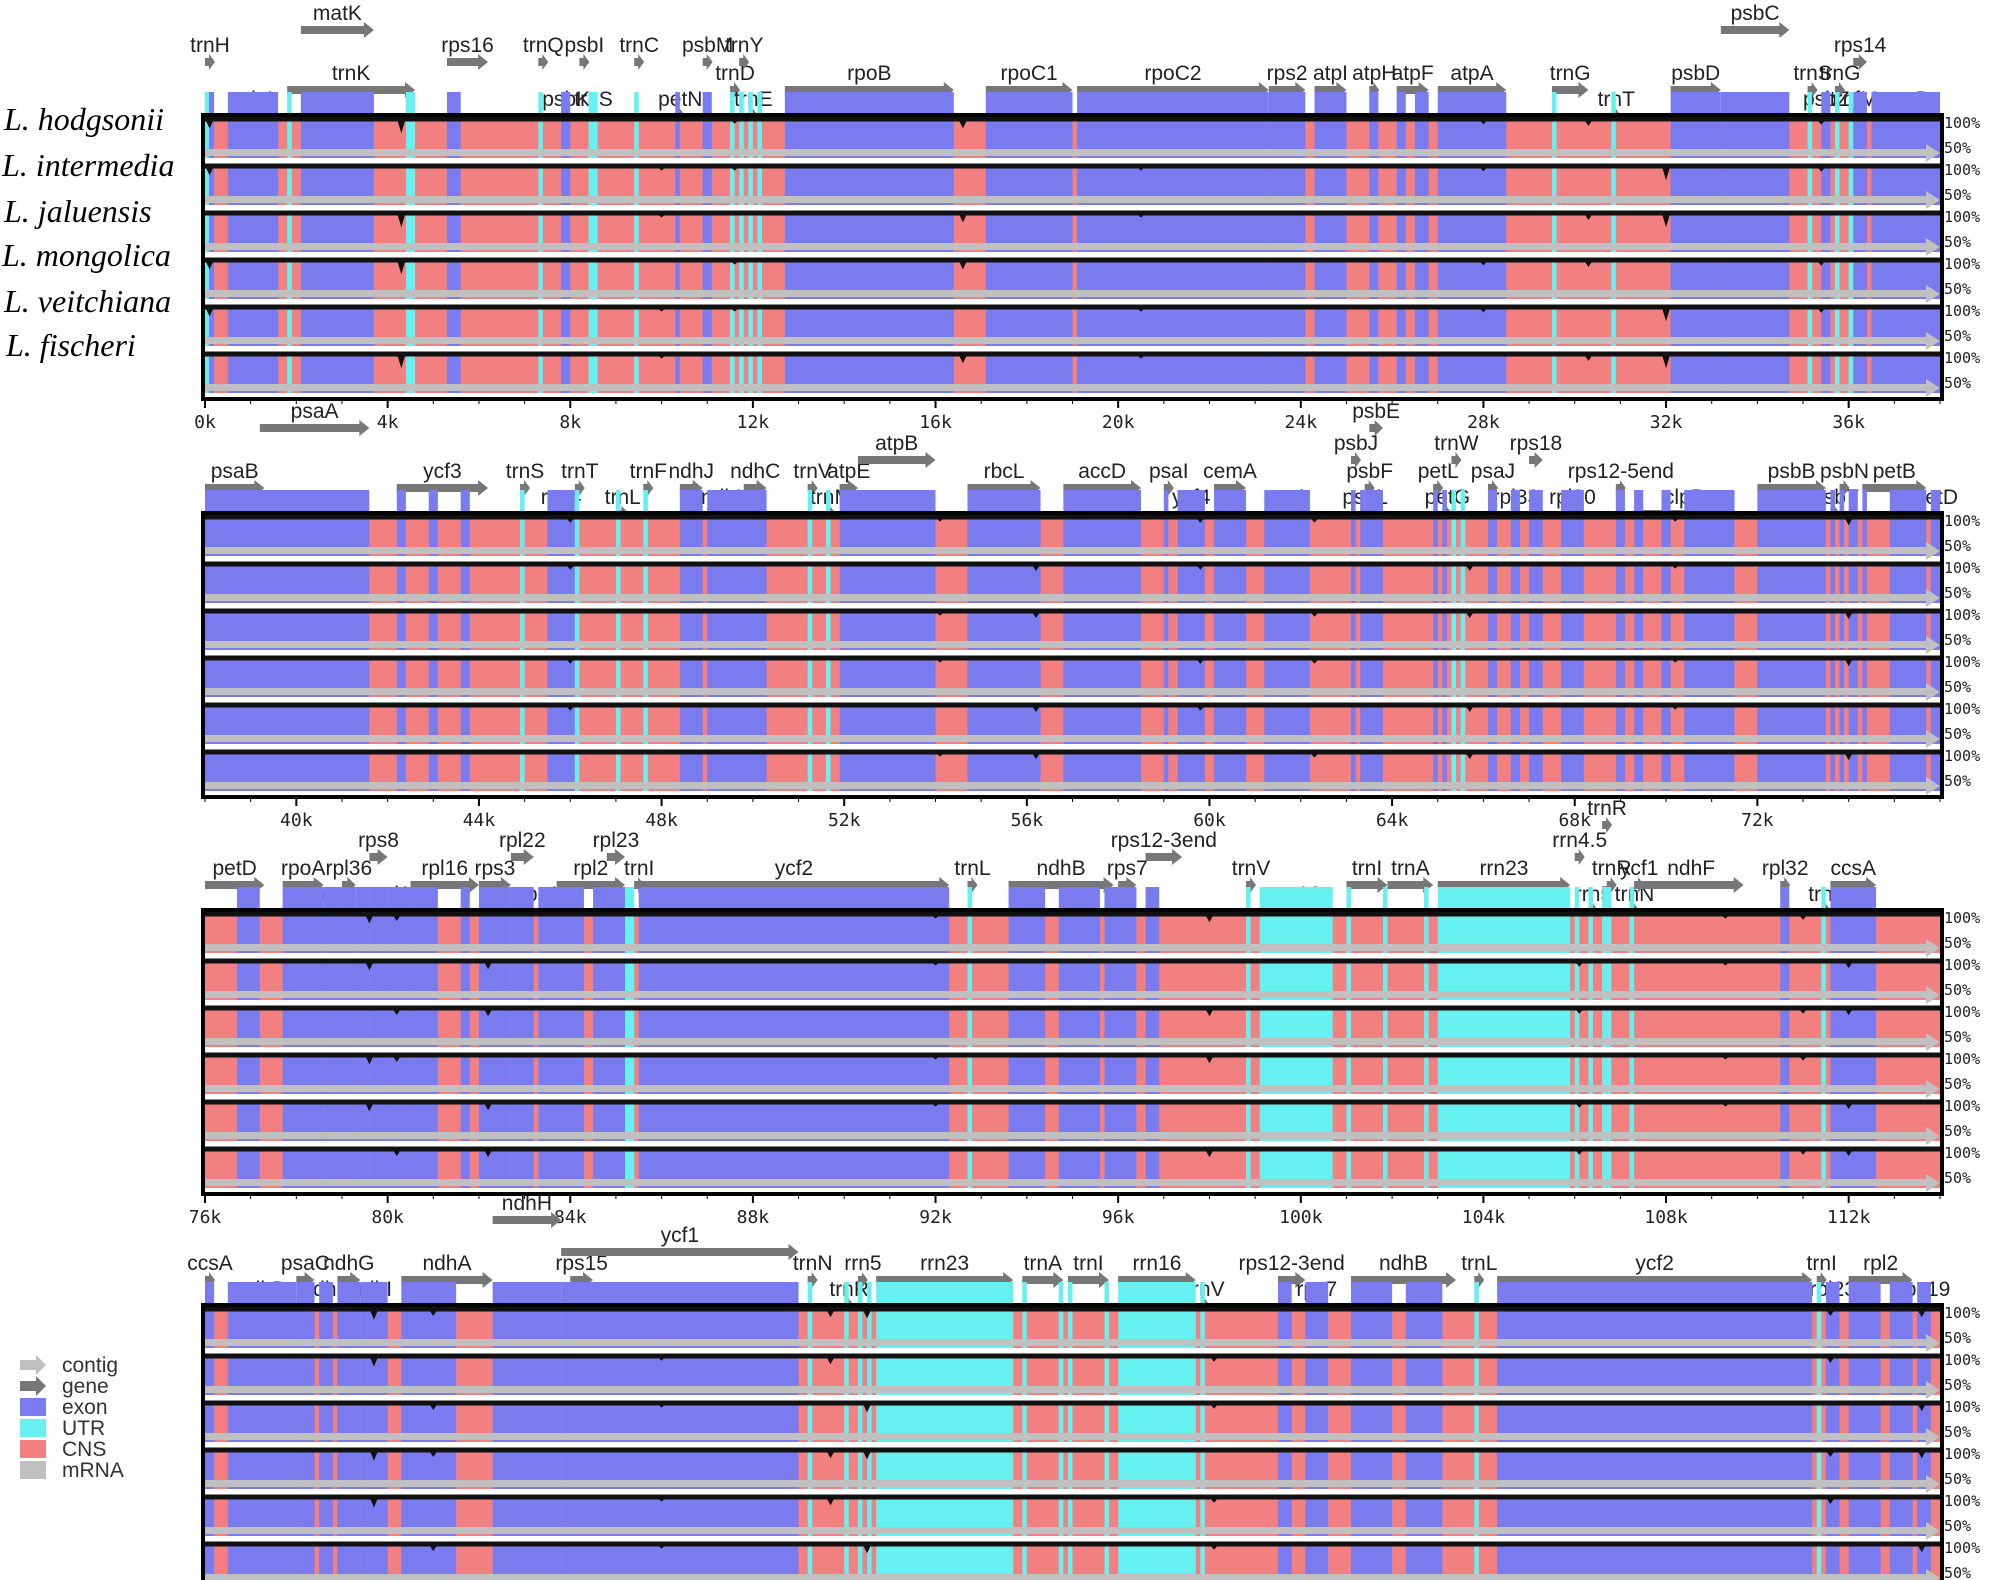  What do you see at coordinates (935, 1217) in the screenshot?
I see `axis-tick-label: 92k` at bounding box center [935, 1217].